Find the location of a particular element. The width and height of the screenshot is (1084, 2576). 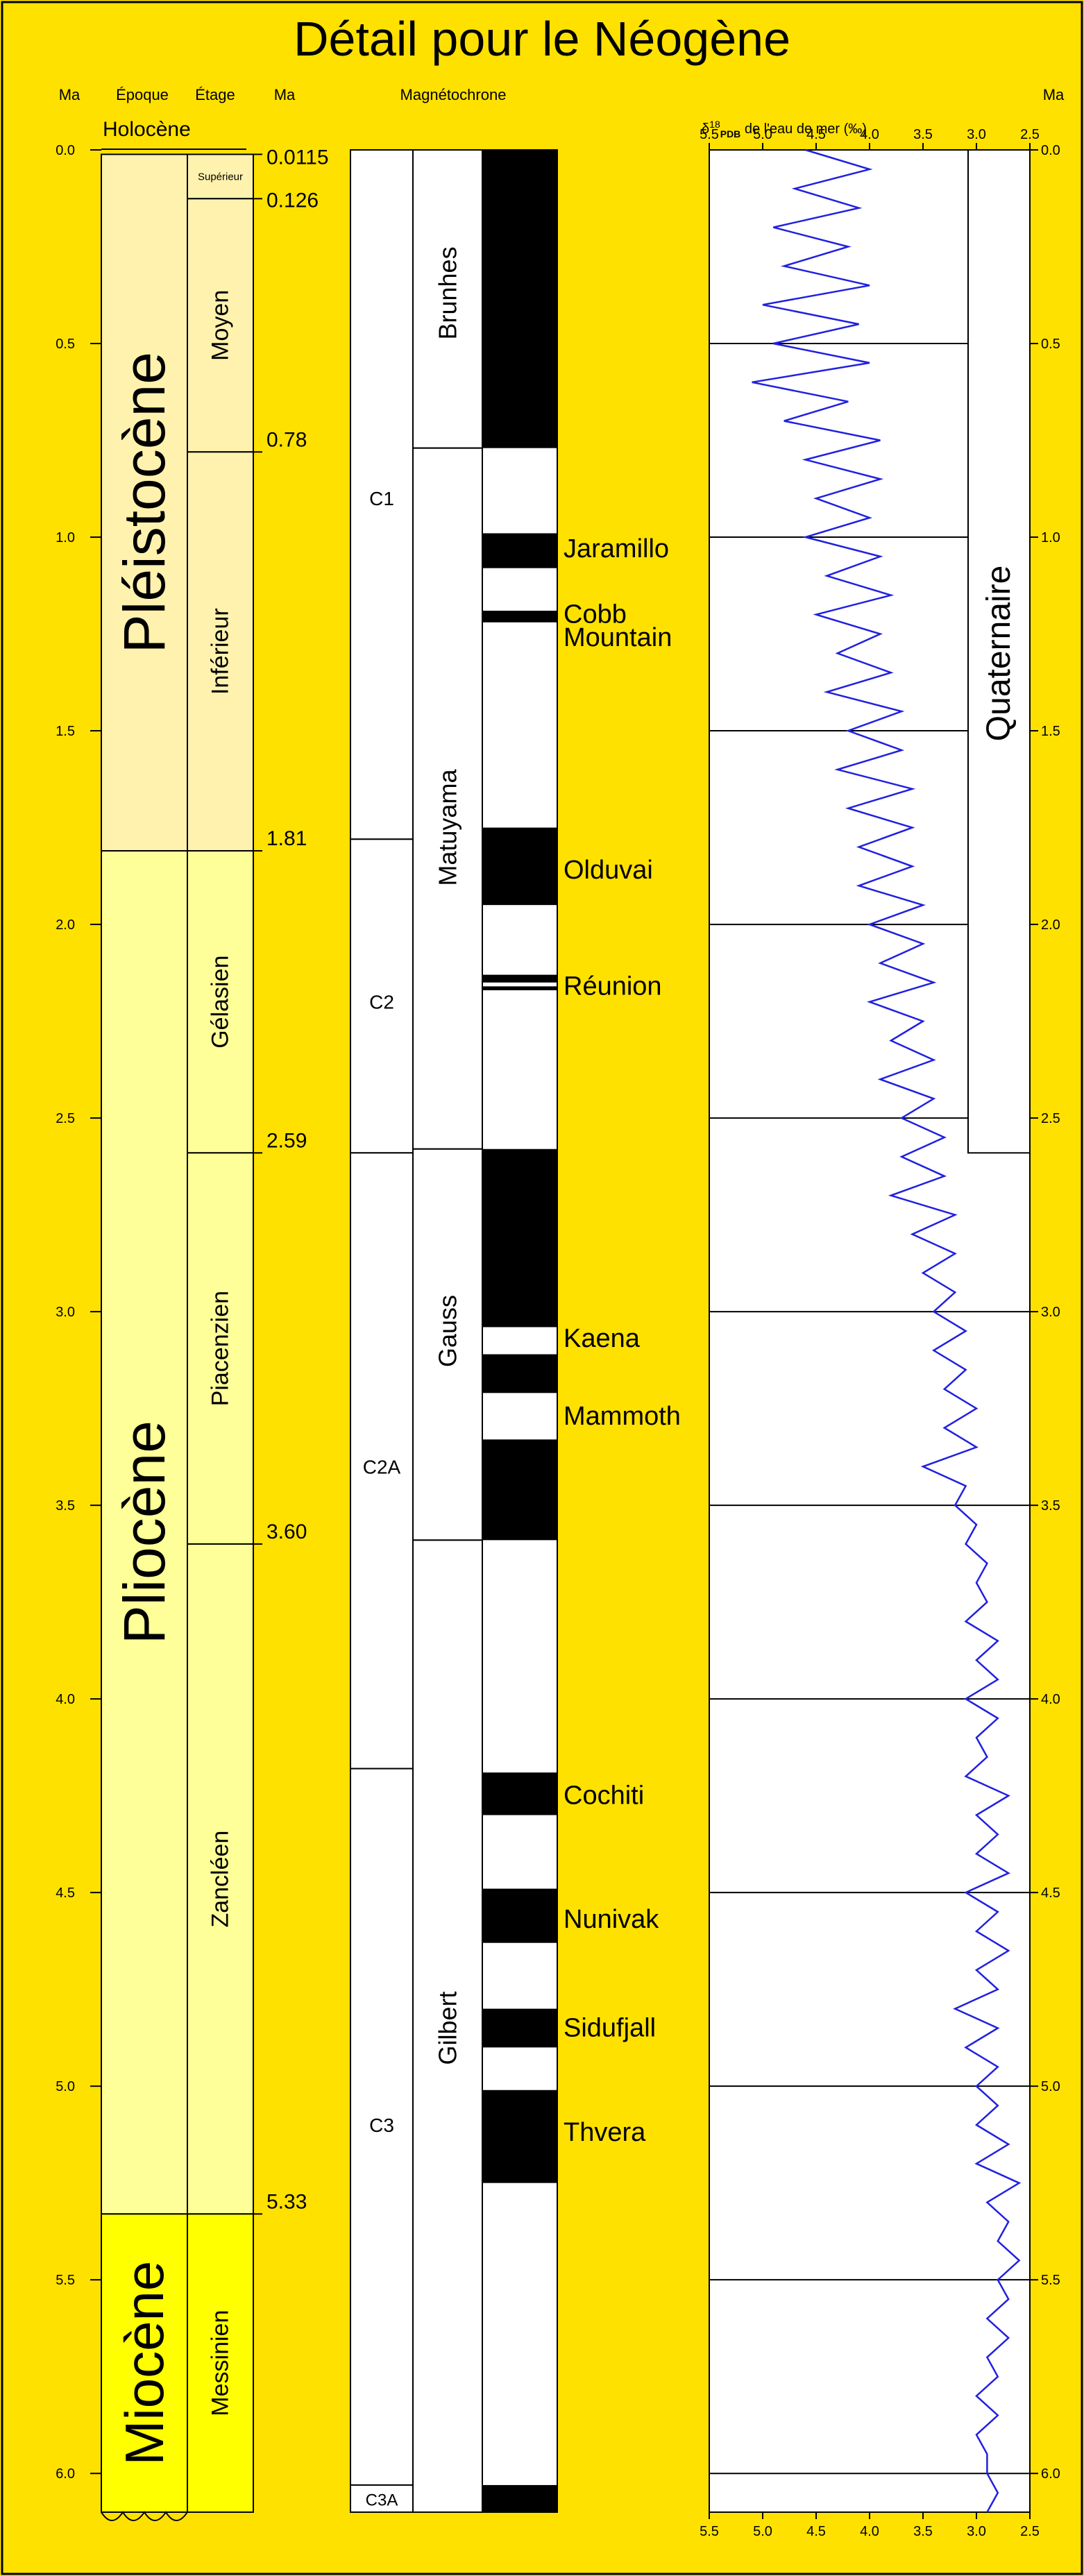

boundary-label-0-78: 0.78 is located at coordinates (286, 440).